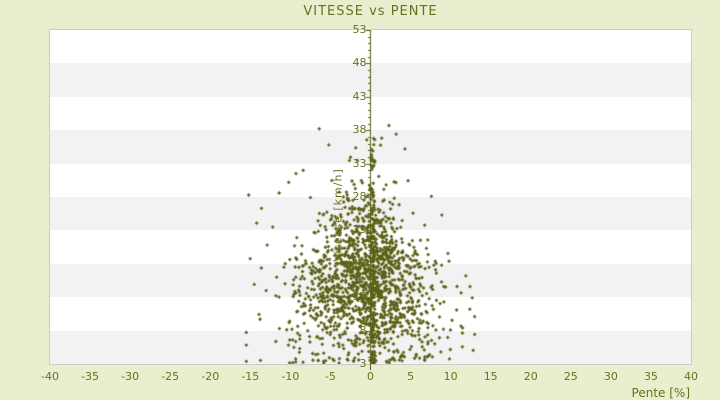 This screenshot has width=720, height=400. What do you see at coordinates (290, 376) in the screenshot?
I see `x-tick-label: -10` at bounding box center [290, 376].